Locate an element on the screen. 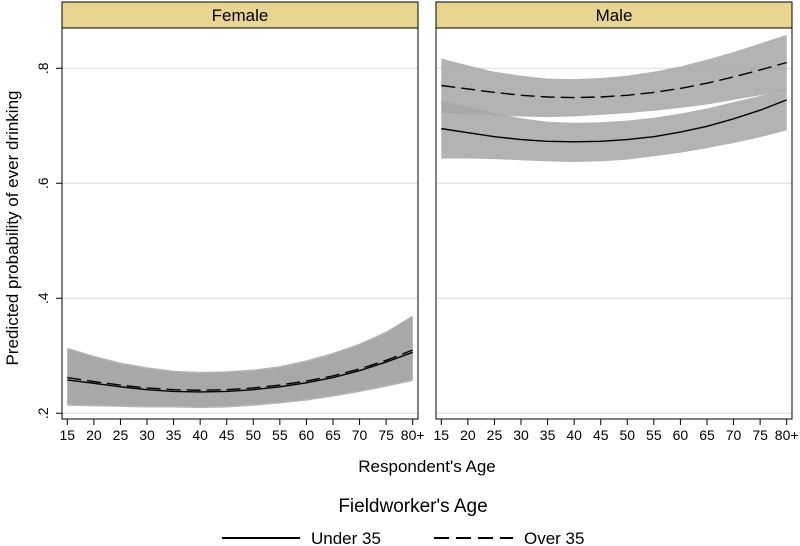  series-line-female-solid is located at coordinates (240, 372).